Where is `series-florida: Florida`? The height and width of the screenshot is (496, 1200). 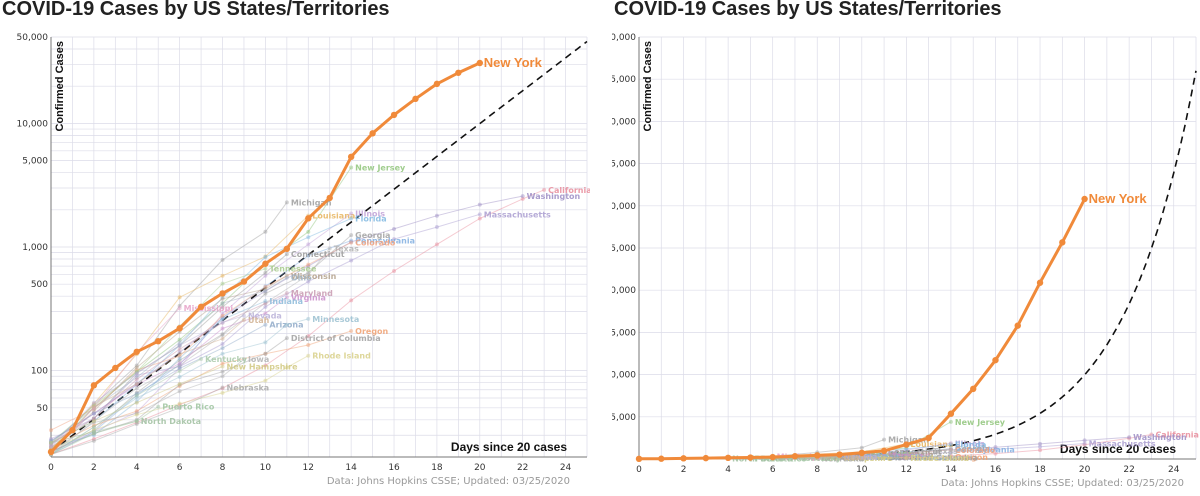
series-florida: Florida is located at coordinates (218, 330).